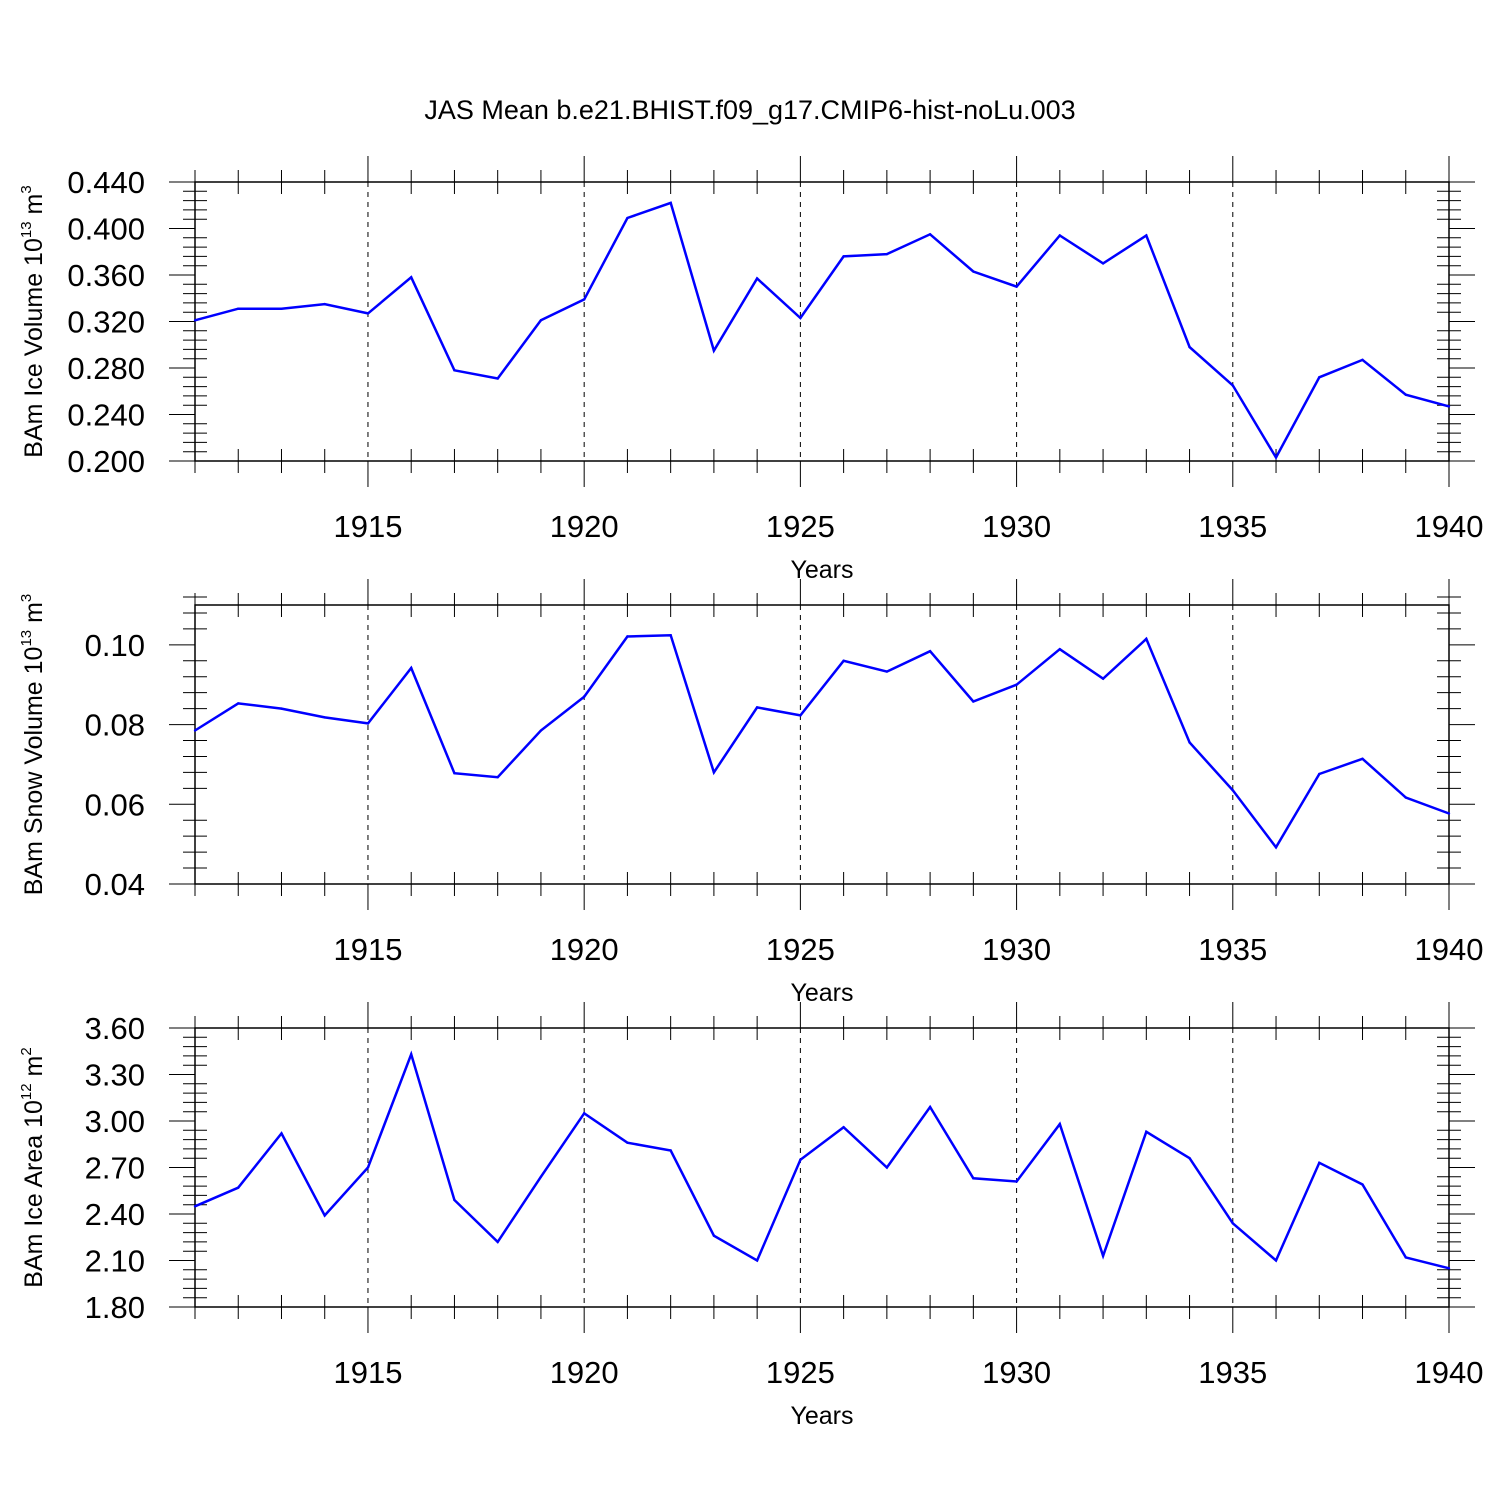 This screenshot has width=1500, height=1500. What do you see at coordinates (33, 321) in the screenshot?
I see `y-axis-label: BAm Ice Volume 1013 m3` at bounding box center [33, 321].